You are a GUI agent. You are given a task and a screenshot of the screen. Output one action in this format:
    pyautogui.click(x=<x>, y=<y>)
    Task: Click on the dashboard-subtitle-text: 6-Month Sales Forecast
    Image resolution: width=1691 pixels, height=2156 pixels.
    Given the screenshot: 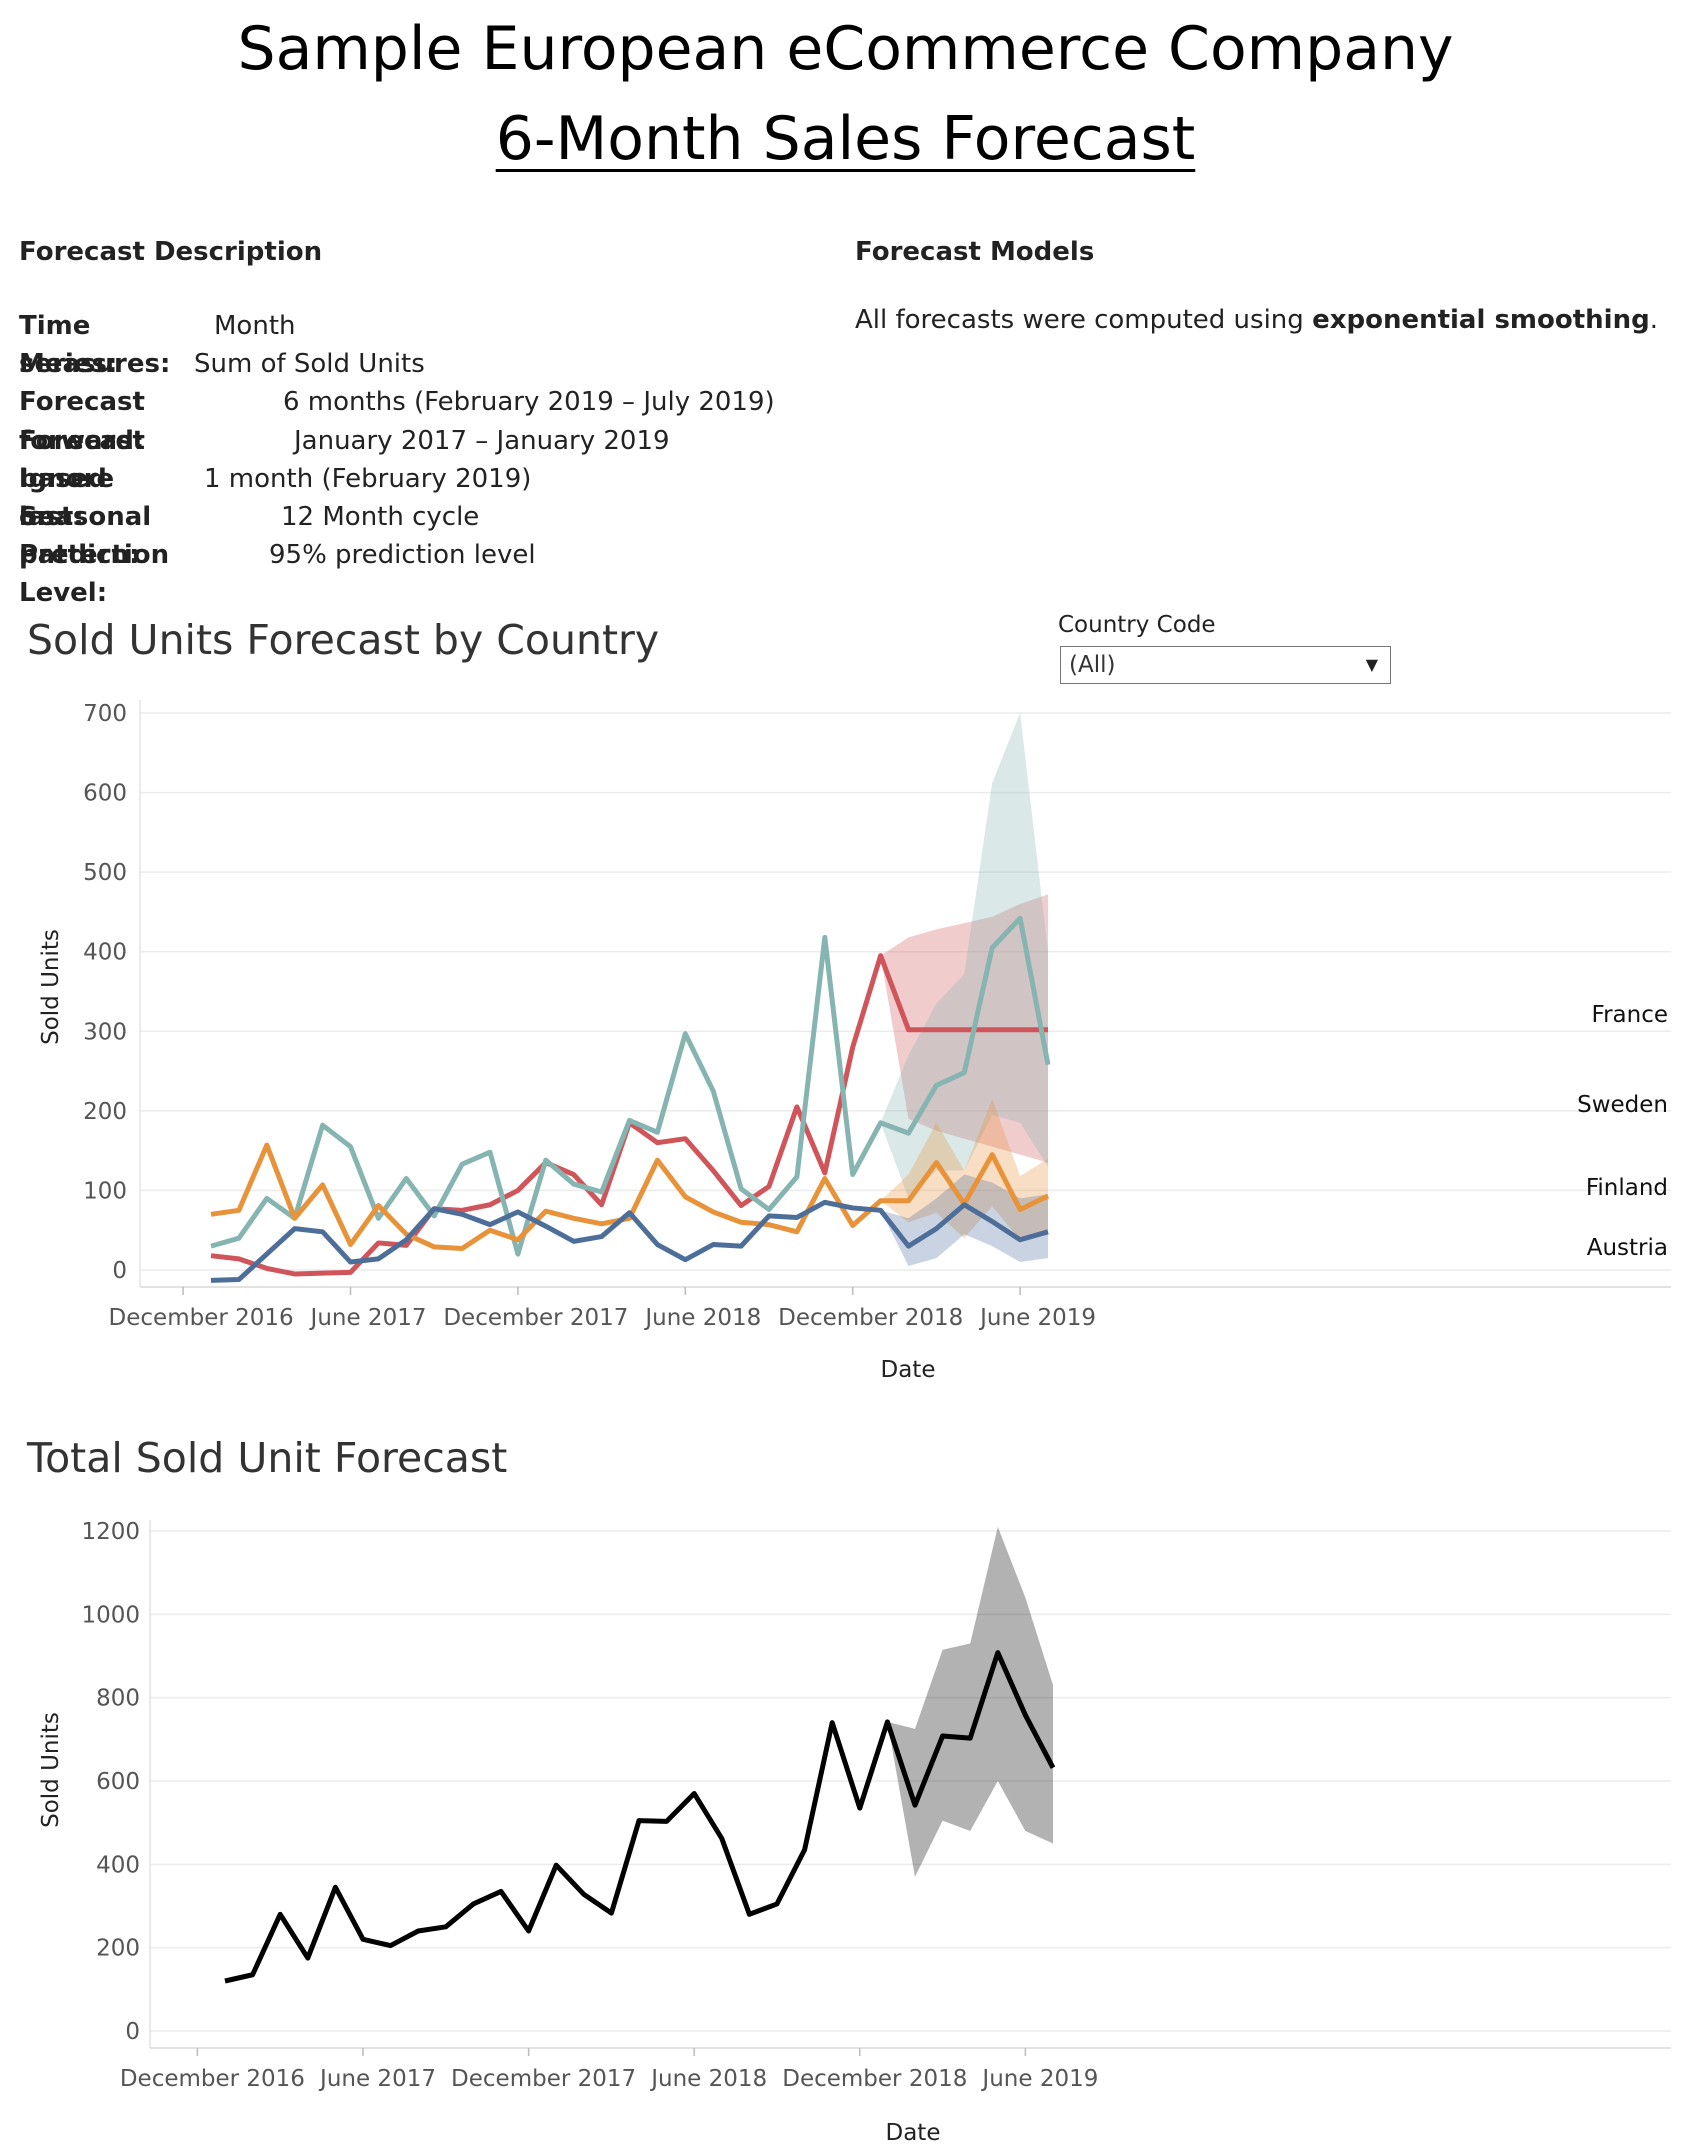 What is the action you would take?
    pyautogui.click(x=845, y=139)
    